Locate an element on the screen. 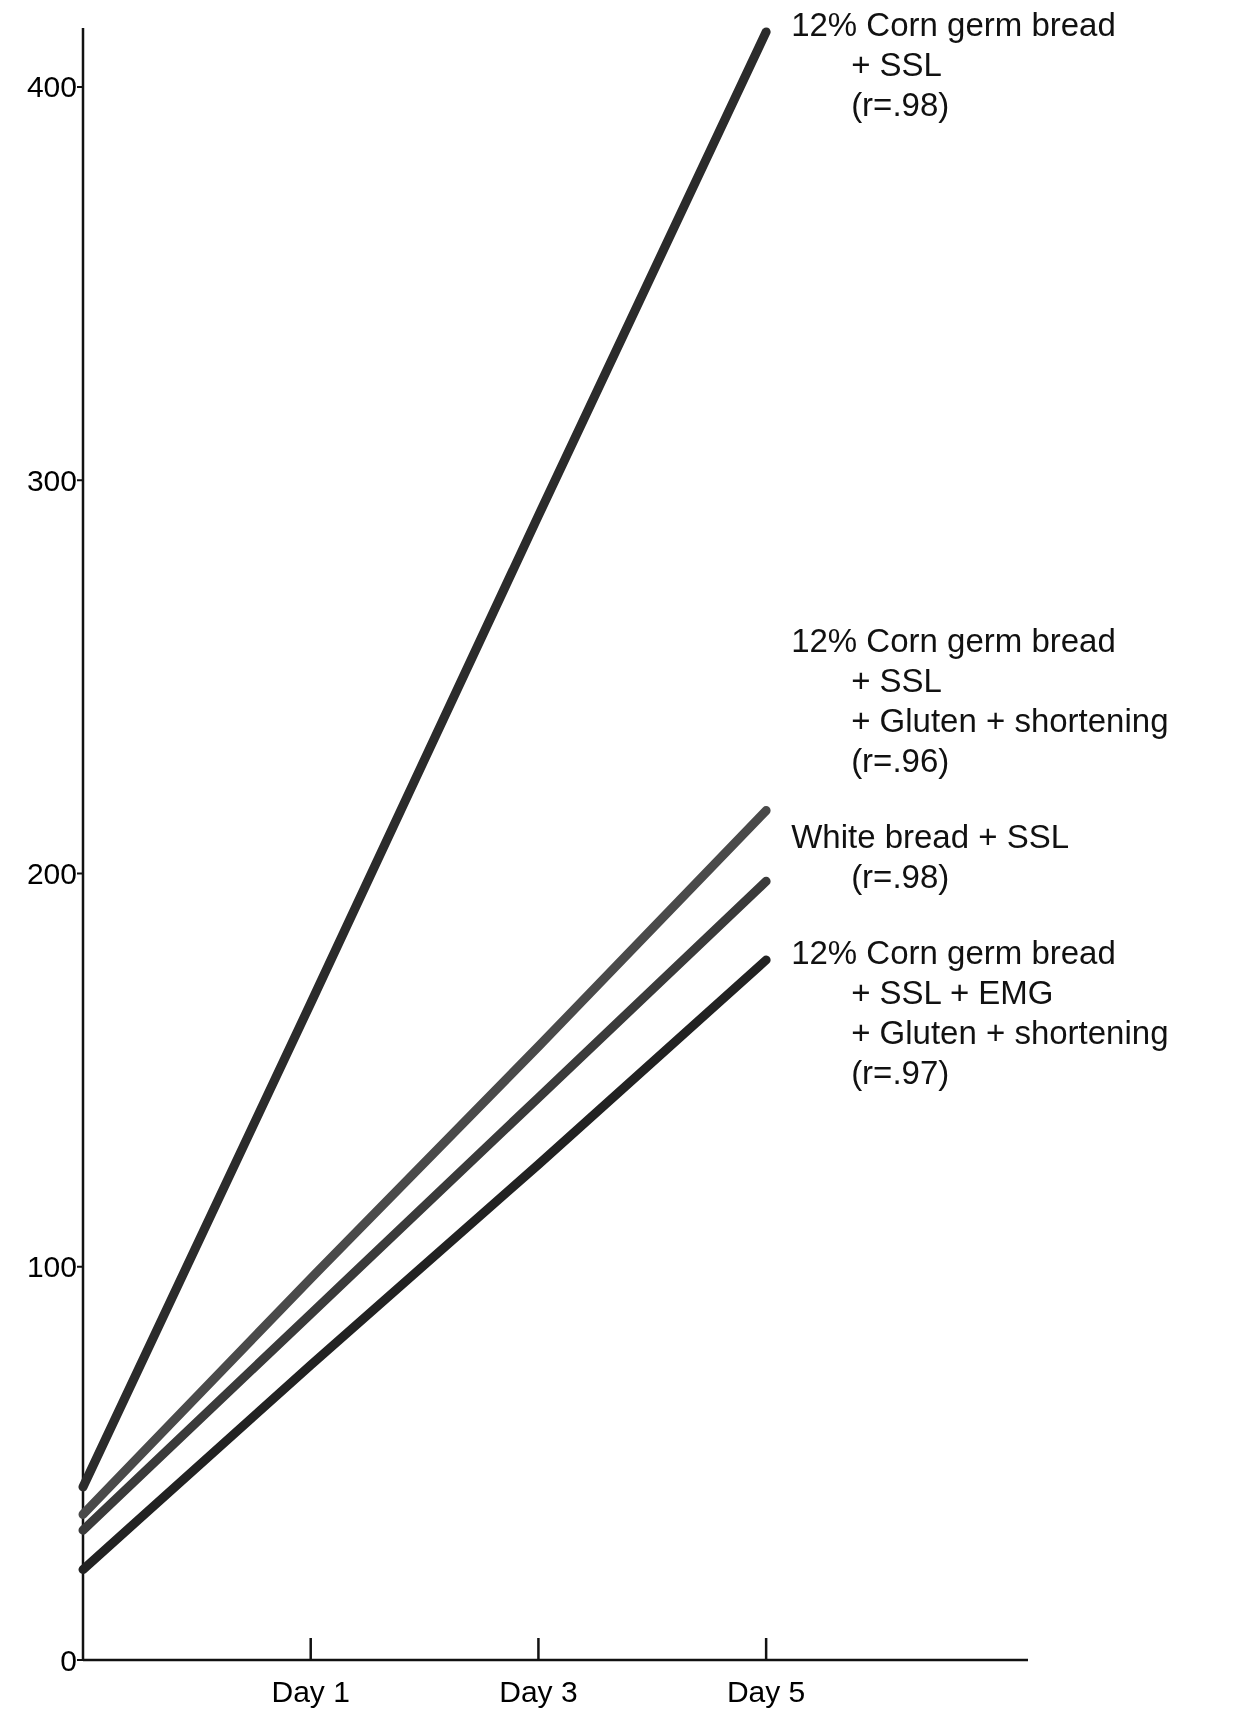 Image resolution: width=1255 pixels, height=1714 pixels. series-label: 12% Corn germ bread + SSL + Gluten + shortening (r=.96) is located at coordinates (980, 701).